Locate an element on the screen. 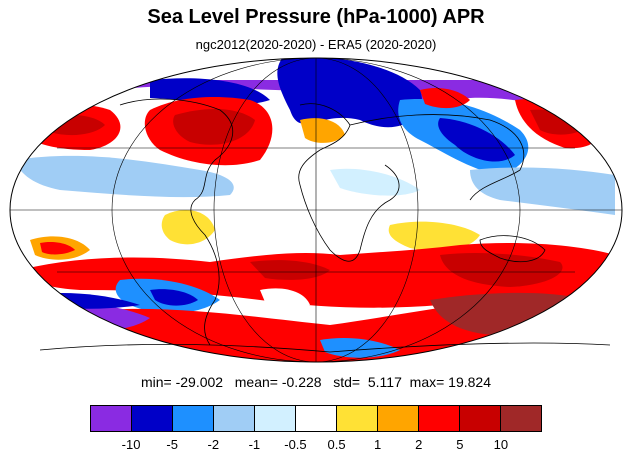 This screenshot has width=632, height=460. plot-subtitle: ngc2012(2020-2020) - ERA5 (2020-2020) is located at coordinates (316, 44).